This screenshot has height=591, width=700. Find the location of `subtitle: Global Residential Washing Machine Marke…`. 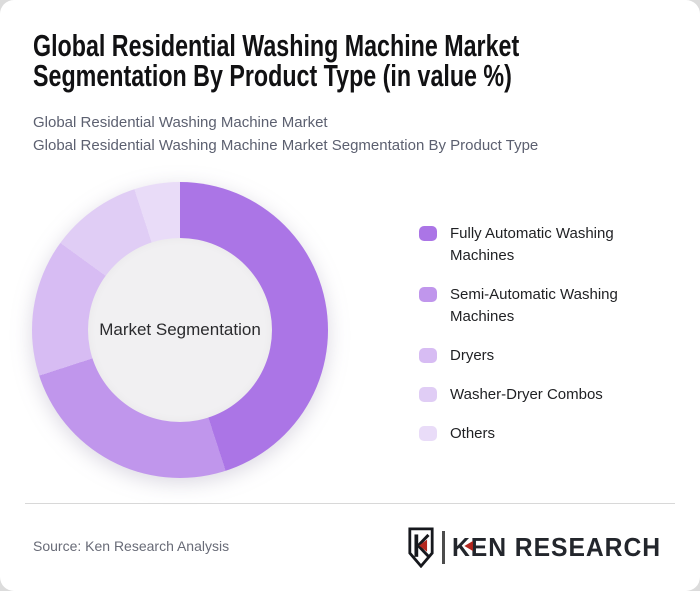

subtitle: Global Residential Washing Machine Marke… is located at coordinates (285, 134).